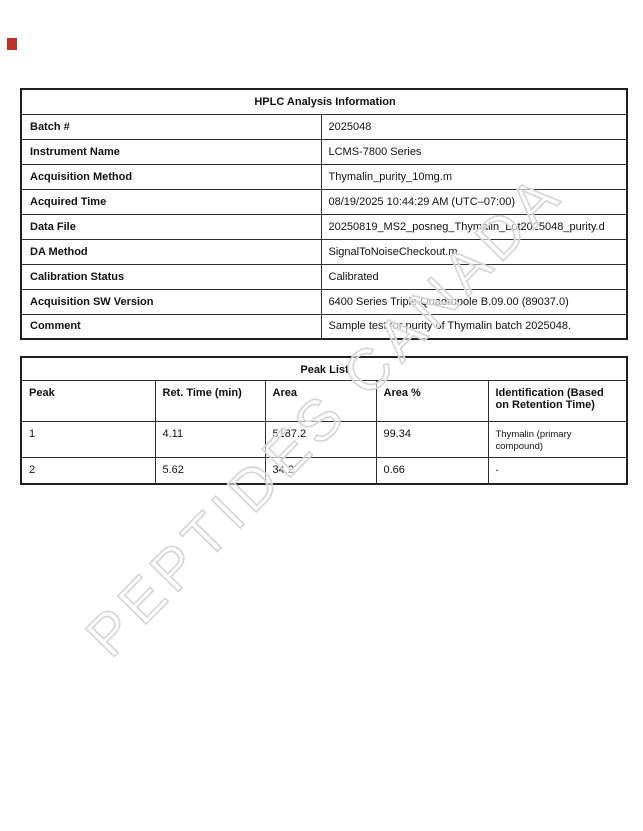 This screenshot has width=643, height=831. I want to click on info-label-acq-method: Acquisition Method, so click(171, 176).